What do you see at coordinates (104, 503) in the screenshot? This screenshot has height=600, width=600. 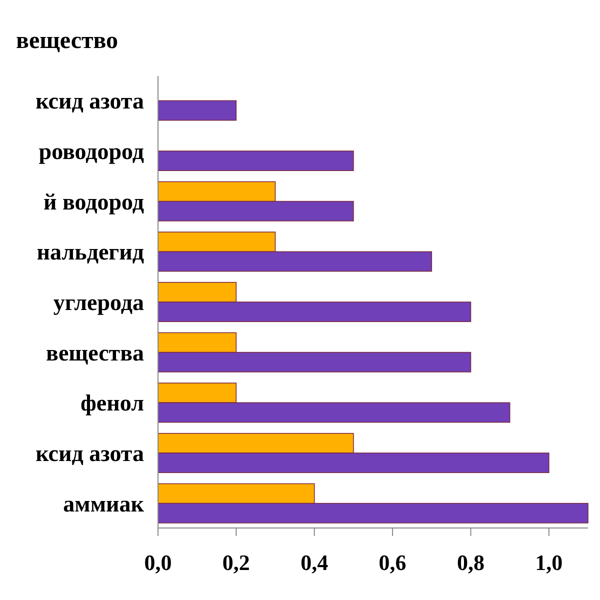 I see `y-tick-label: аммиак` at bounding box center [104, 503].